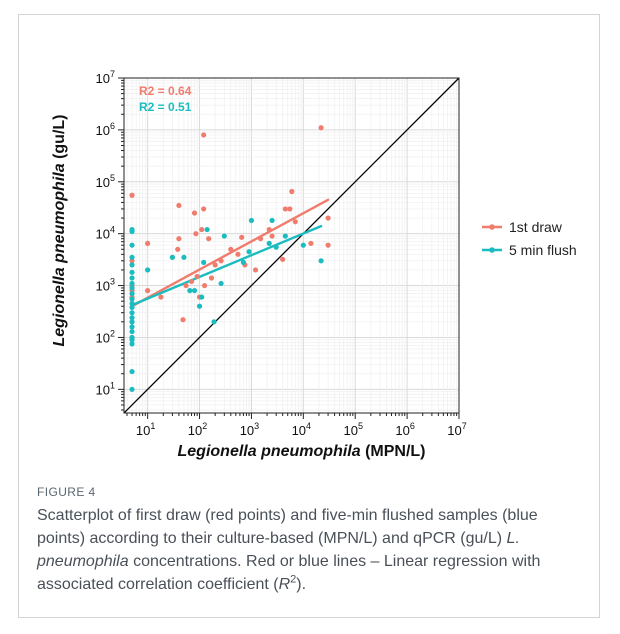  I want to click on y-axis-title: Legionella pneumophila (gu/L), so click(59, 231).